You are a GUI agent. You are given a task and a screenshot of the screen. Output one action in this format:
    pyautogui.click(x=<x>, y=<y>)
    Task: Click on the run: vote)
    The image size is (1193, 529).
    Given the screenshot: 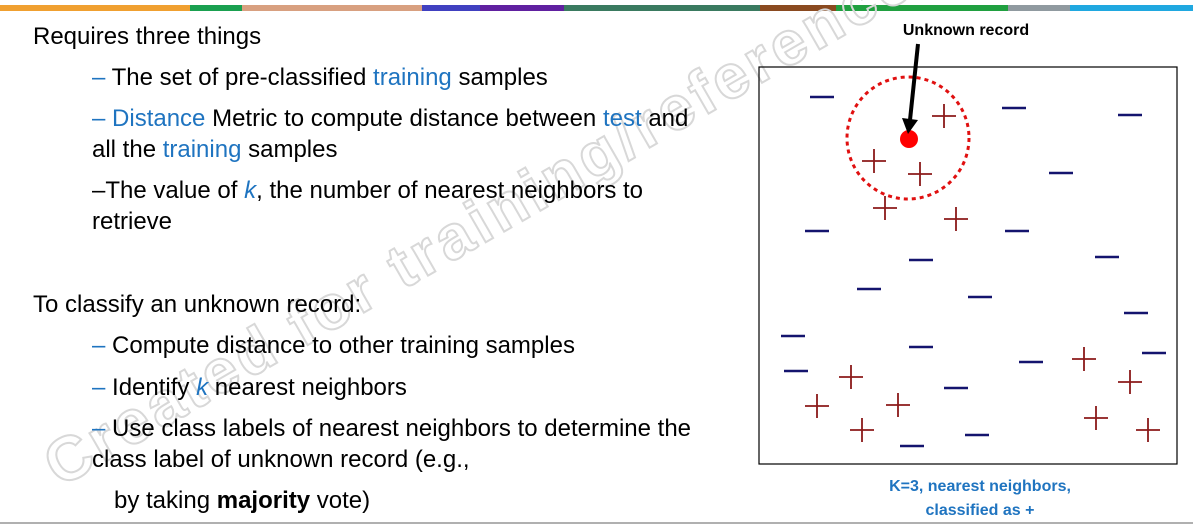 What is the action you would take?
    pyautogui.click(x=343, y=500)
    